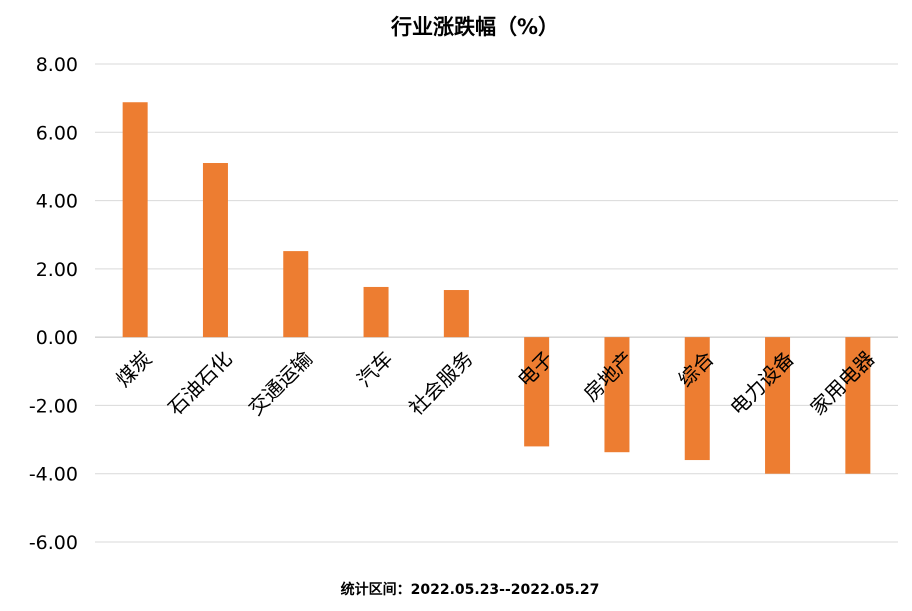  I want to click on category-label: 煤炭, so click(133, 368).